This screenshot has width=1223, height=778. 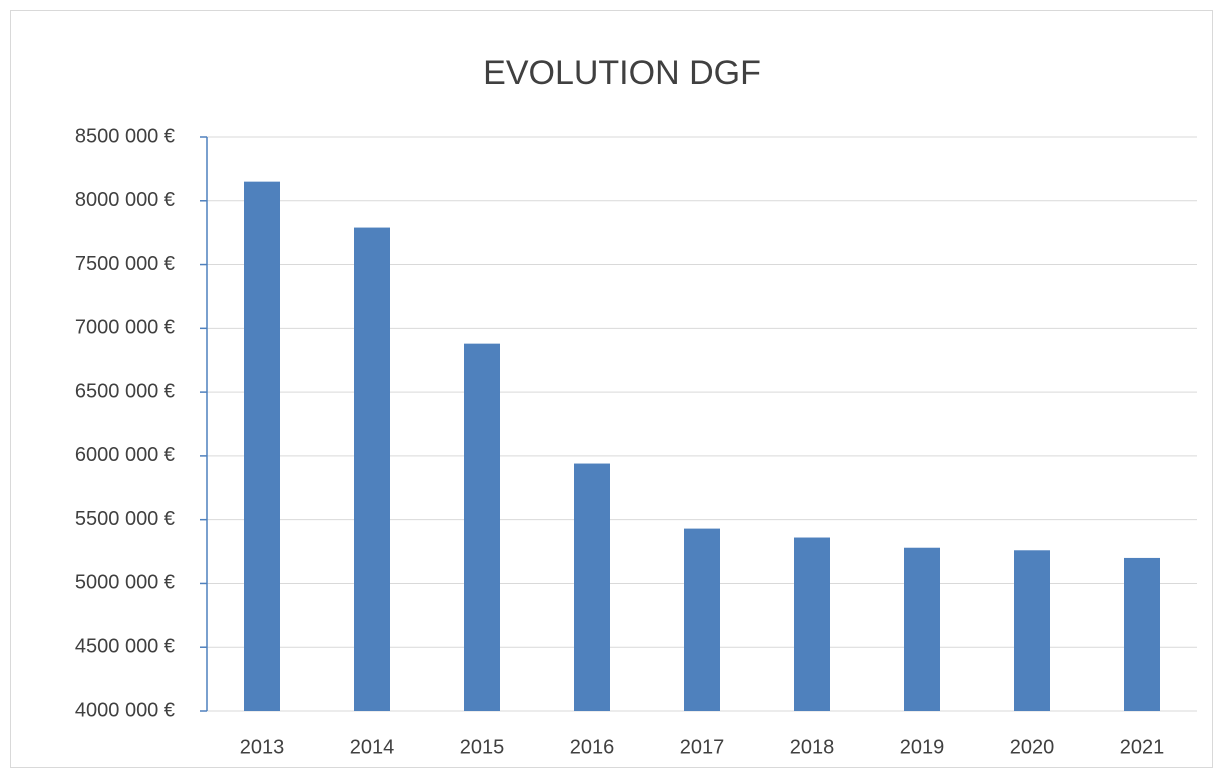 I want to click on y-tick-label: 6000 000 €, so click(x=125, y=455).